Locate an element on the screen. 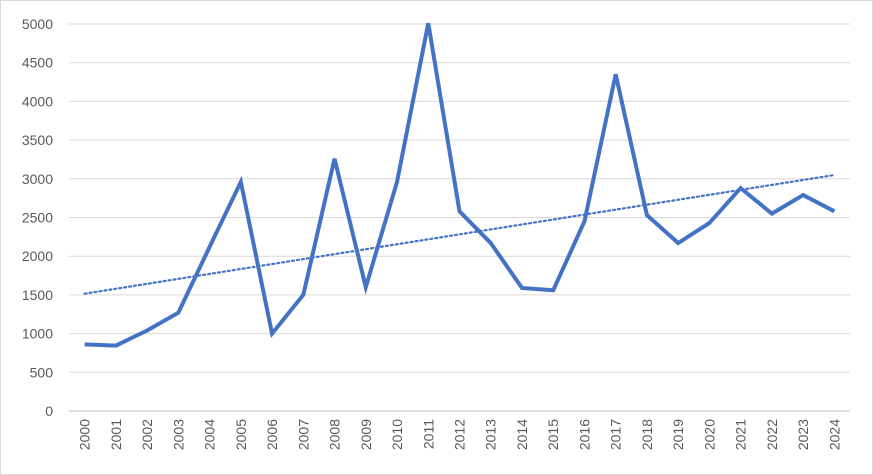 The width and height of the screenshot is (873, 475). x-tick-label: 2005 is located at coordinates (241, 434).